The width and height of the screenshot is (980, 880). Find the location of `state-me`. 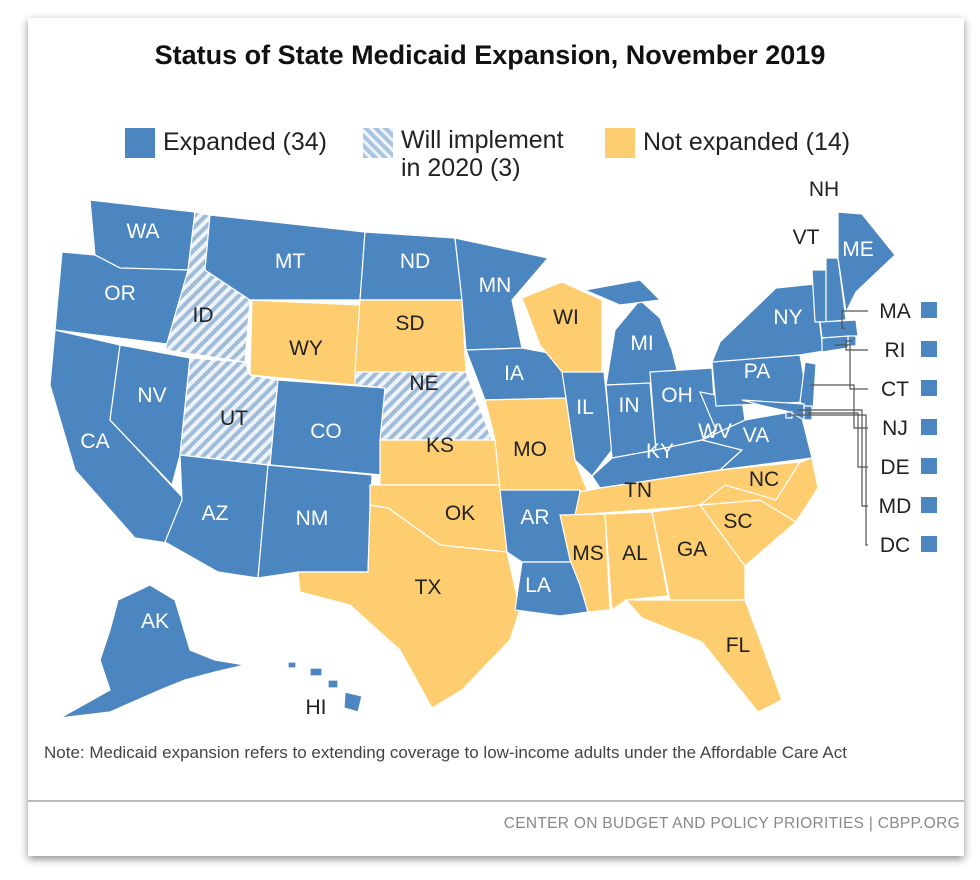

state-me is located at coordinates (866, 262).